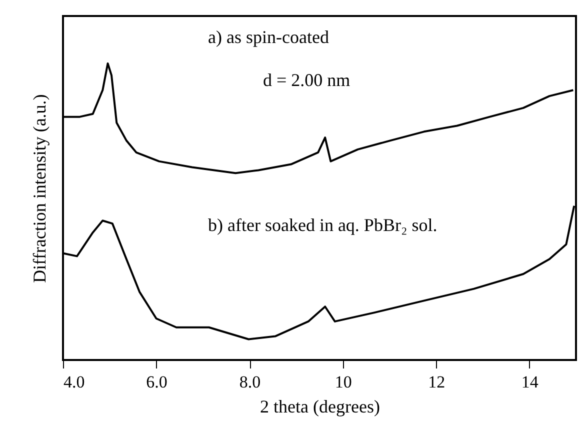 This screenshot has width=580, height=428. What do you see at coordinates (250, 382) in the screenshot?
I see `x-tick-label: 8.0` at bounding box center [250, 382].